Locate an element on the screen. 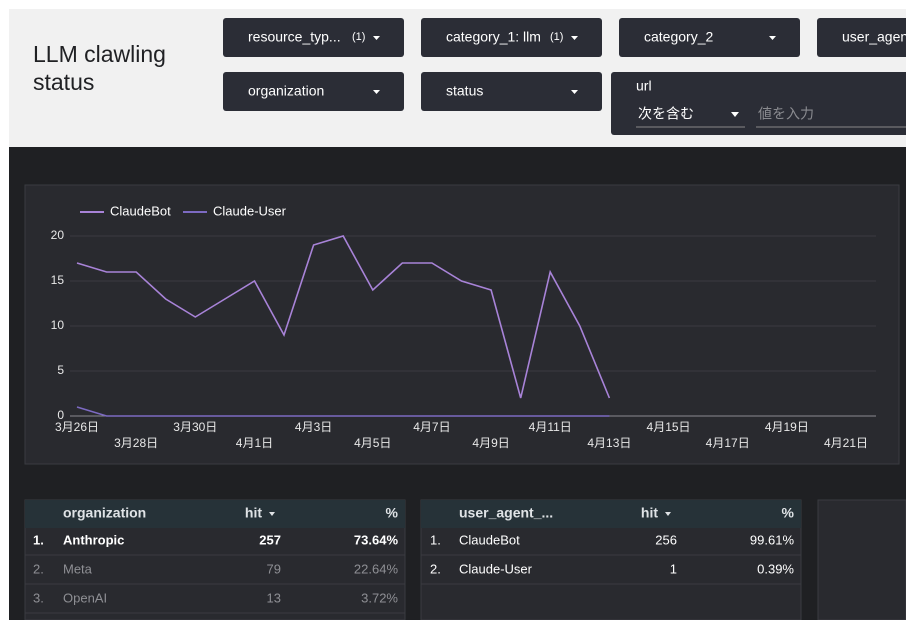  series-line is located at coordinates (343, 411).